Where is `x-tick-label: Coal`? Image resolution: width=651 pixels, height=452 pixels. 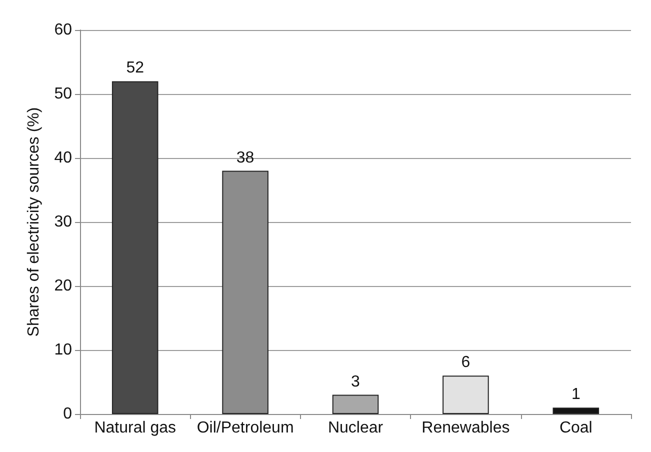
x-tick-label: Coal is located at coordinates (575, 428).